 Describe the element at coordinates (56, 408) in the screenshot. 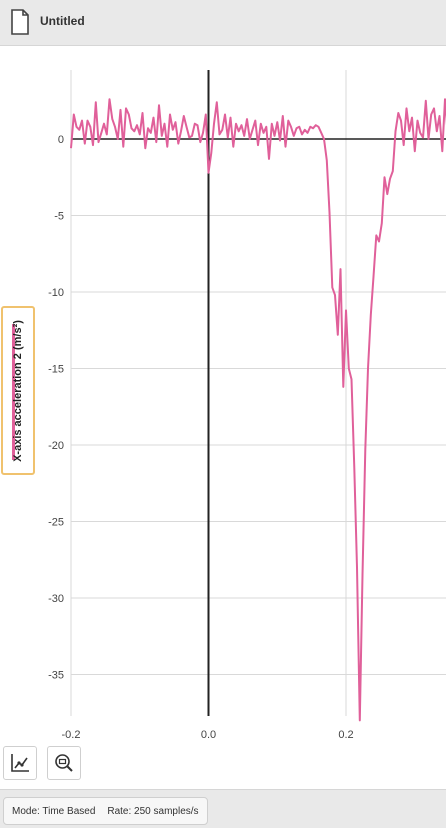

I see `y-tick-labels: 0 -5 -10 -15 -20 -25 -30 -35` at that location.